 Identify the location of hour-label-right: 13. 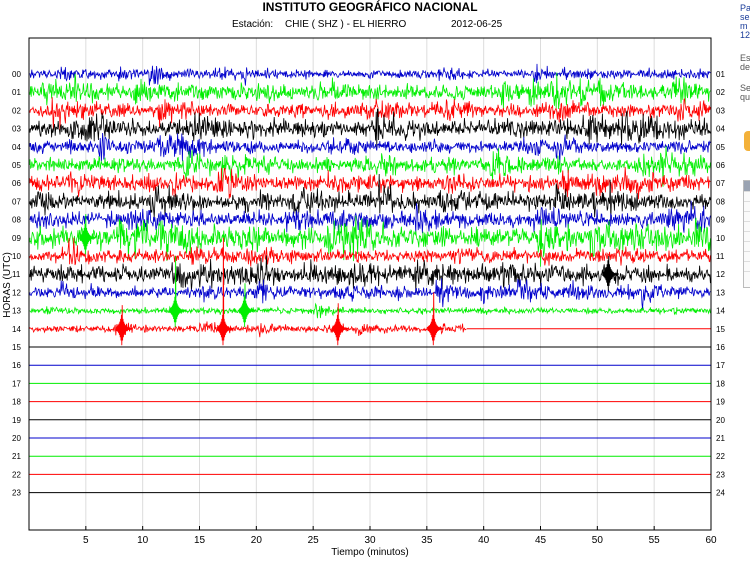
(720, 292).